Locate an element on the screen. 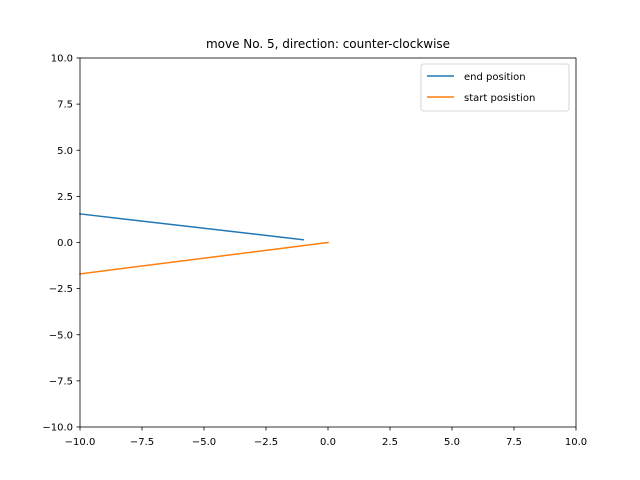  y-tick-label: −5.0 is located at coordinates (61, 335).